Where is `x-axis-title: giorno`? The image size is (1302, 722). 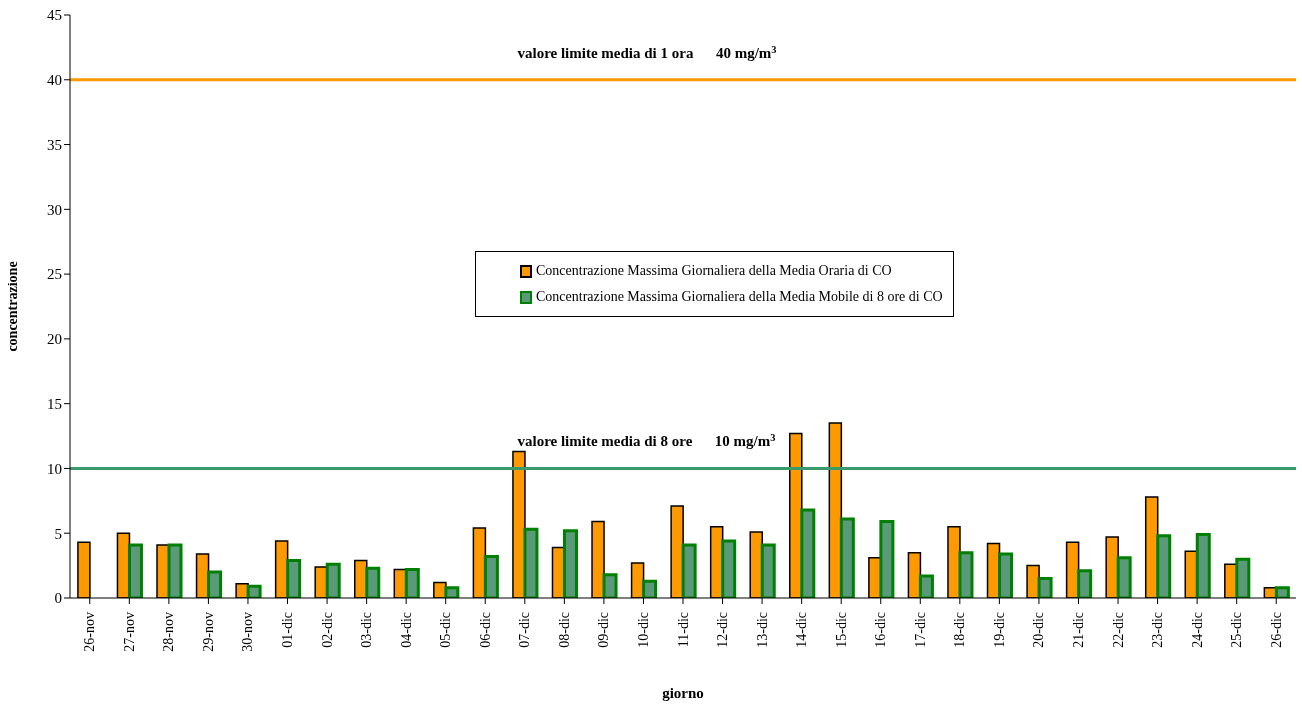
x-axis-title: giorno is located at coordinates (683, 693).